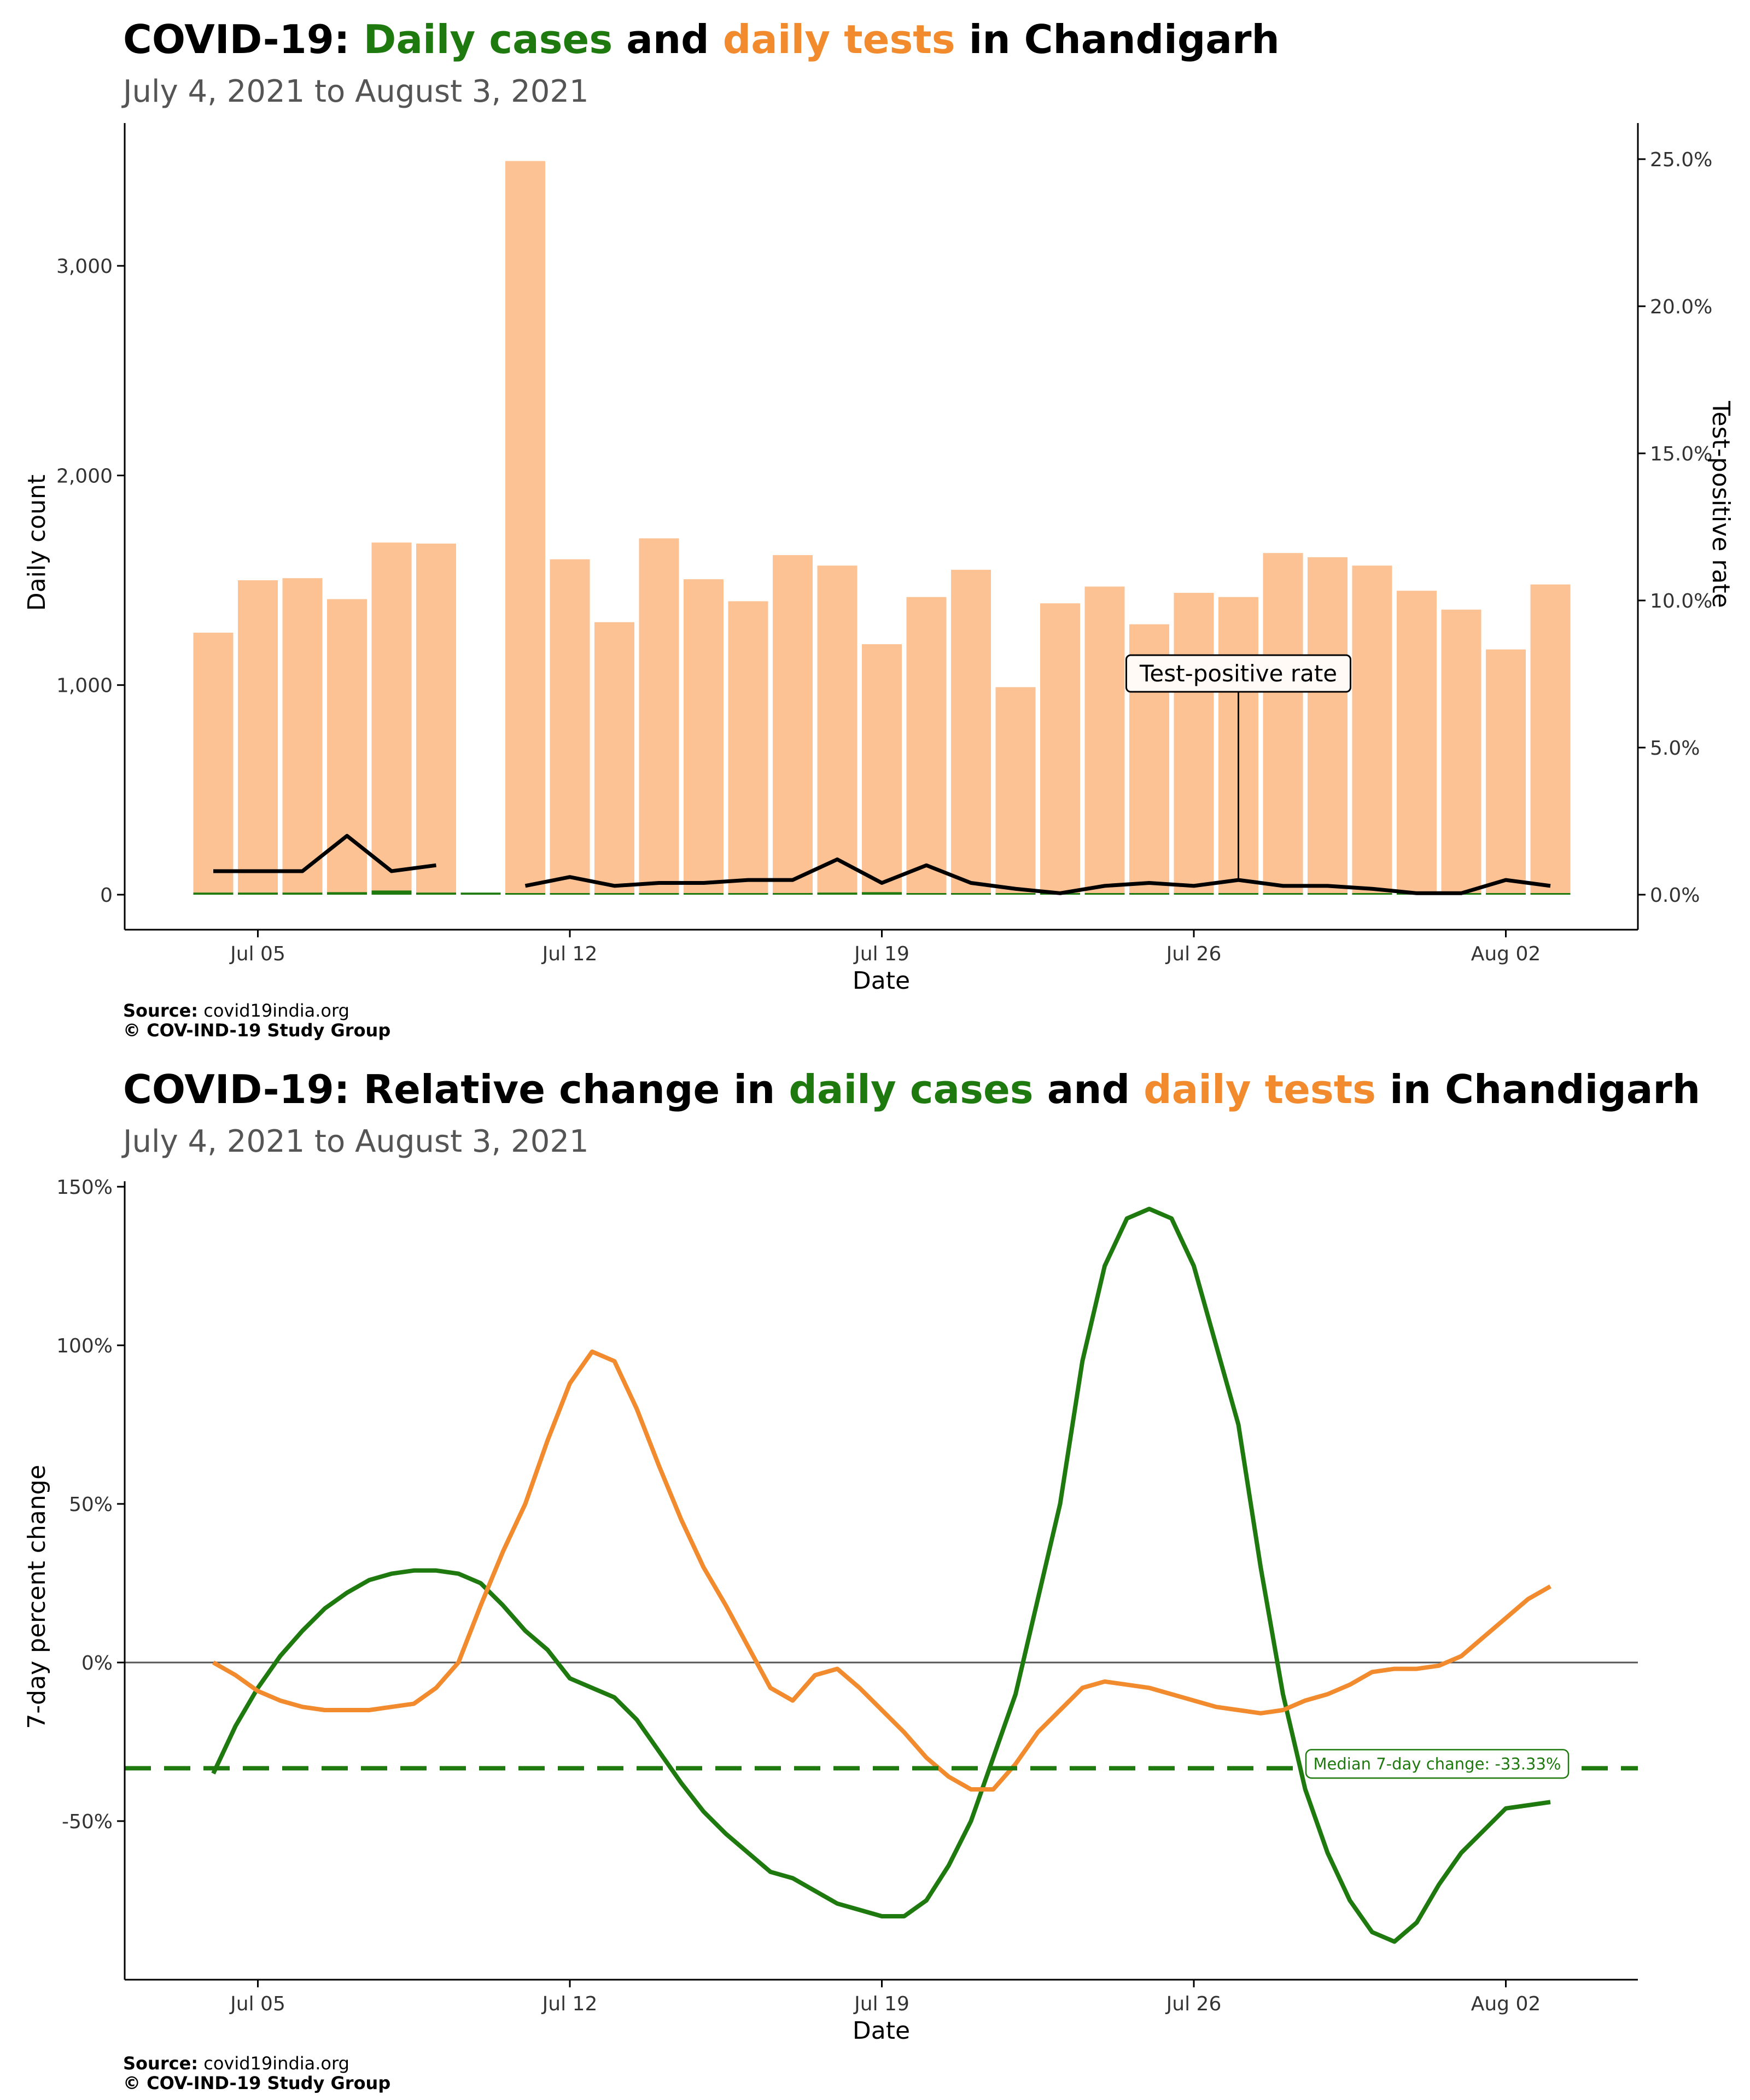  I want to click on y-tick-label: 100%, so click(84, 1346).